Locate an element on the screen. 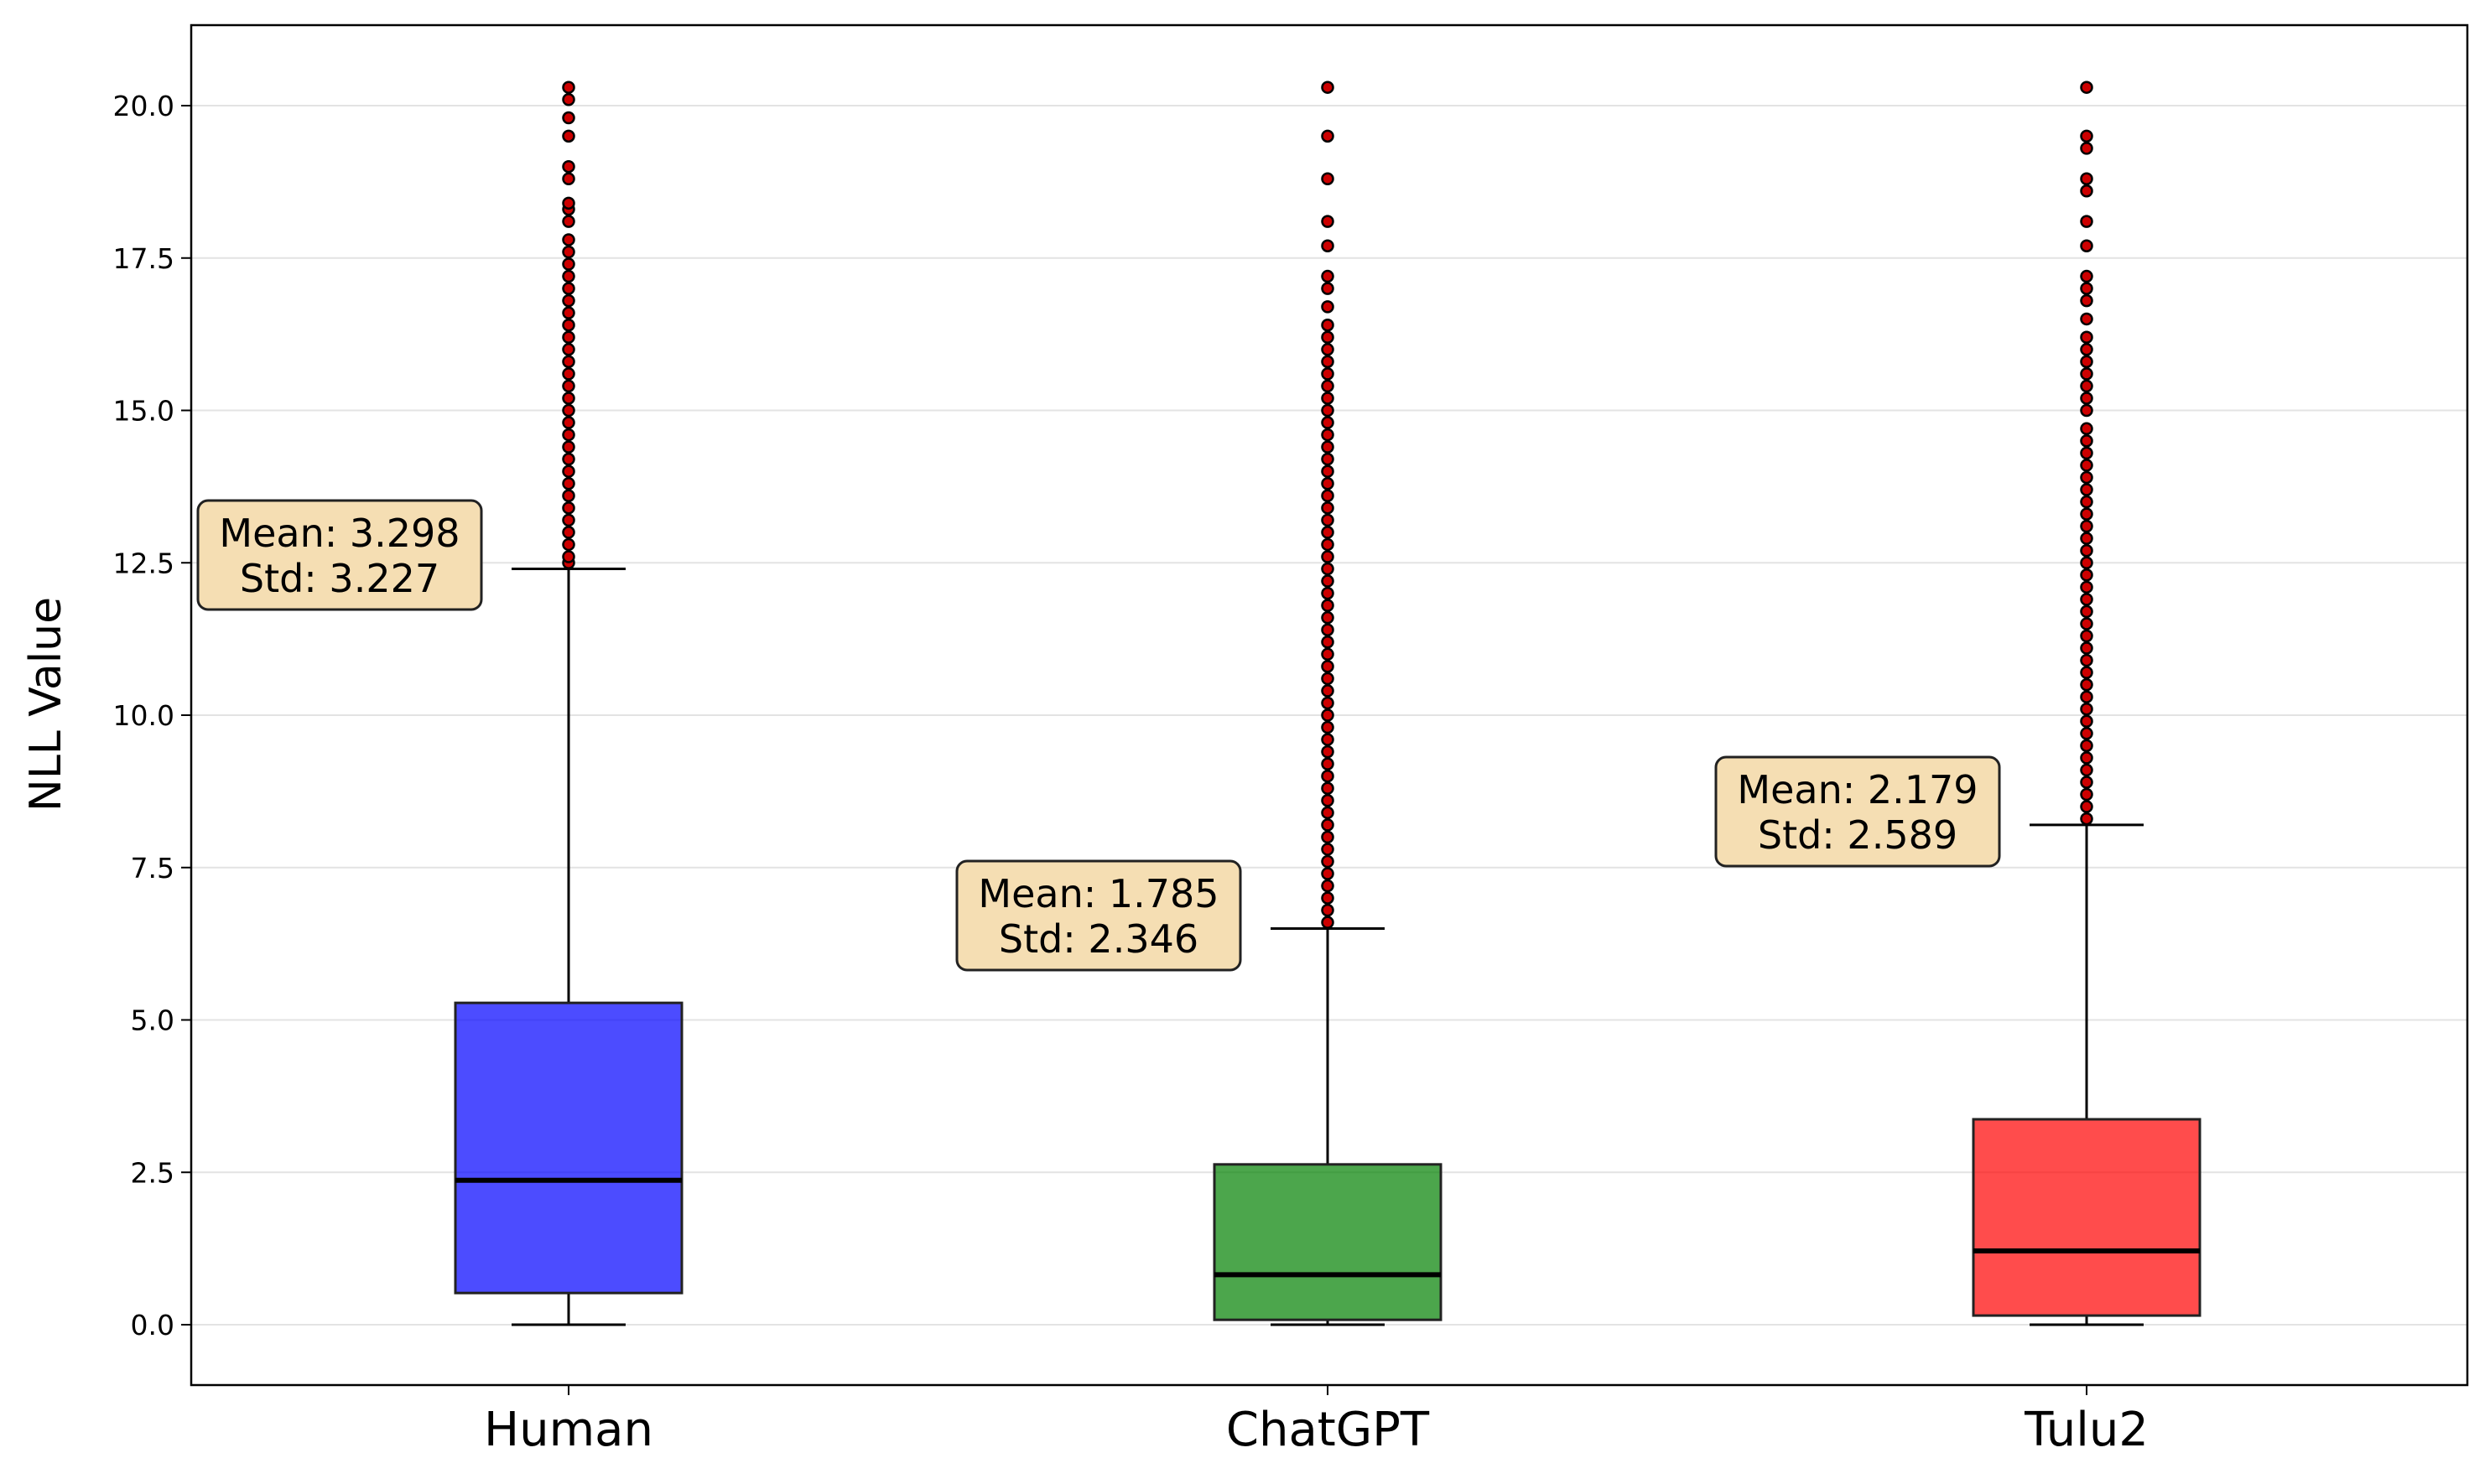 This screenshot has height=1484, width=2490. y-tick-label: 17.5 is located at coordinates (143, 258).